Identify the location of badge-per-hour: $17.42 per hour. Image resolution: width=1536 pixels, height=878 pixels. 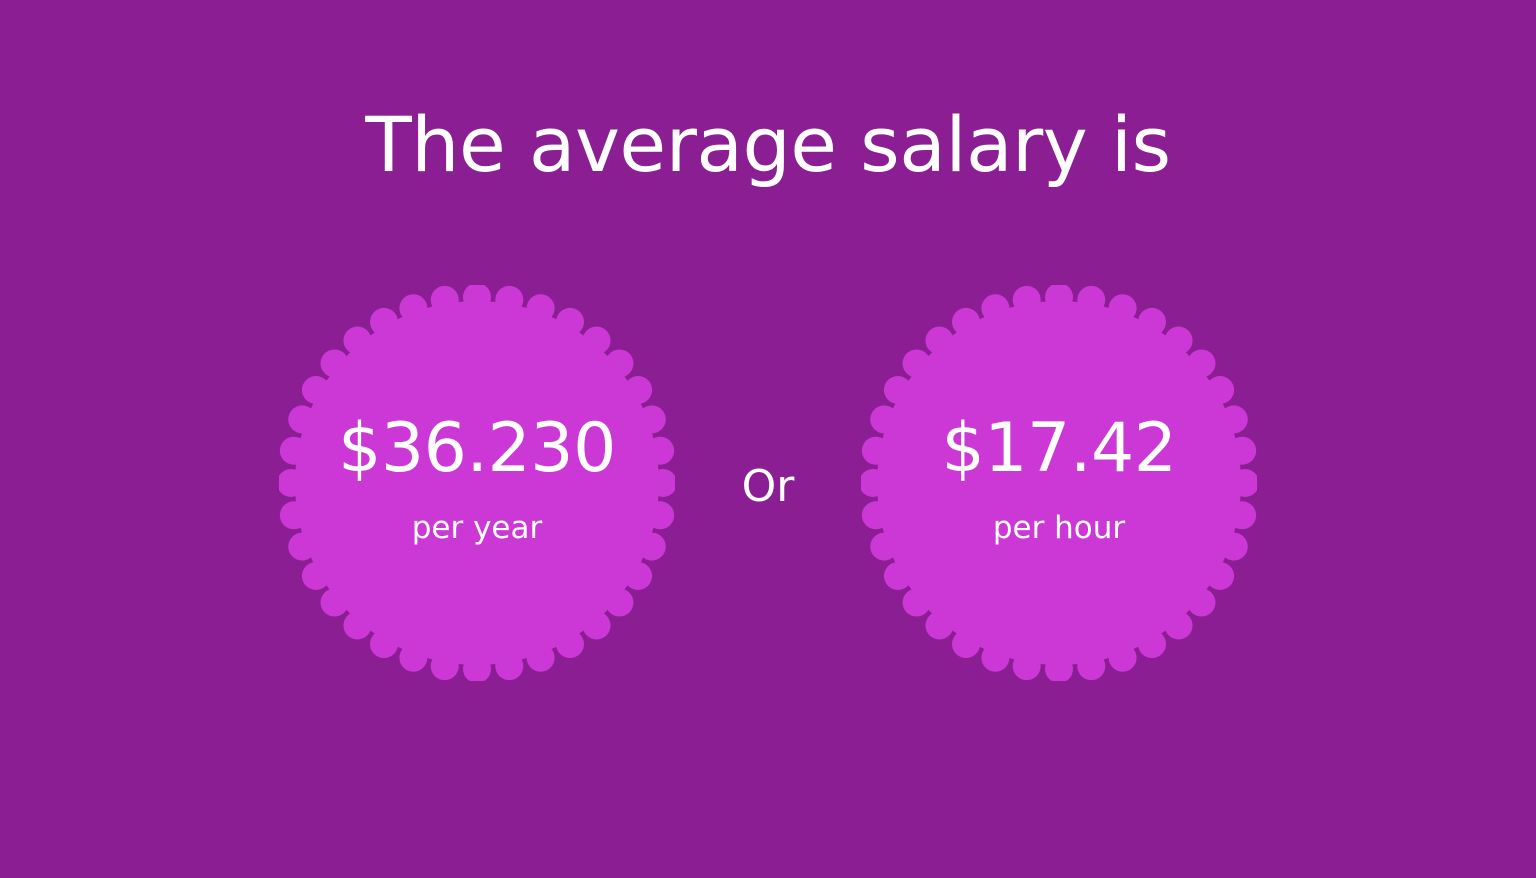
(1059, 483).